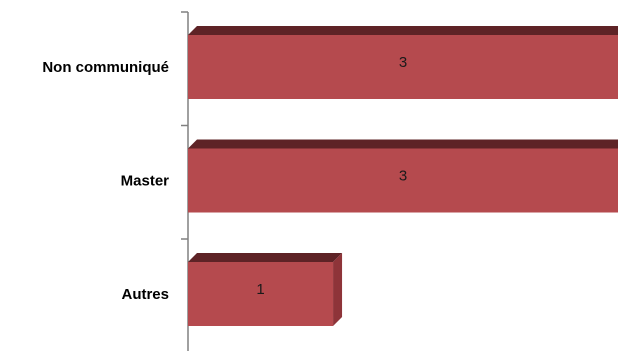 The width and height of the screenshot is (618, 351). What do you see at coordinates (185, 181) in the screenshot?
I see `axis-layer` at bounding box center [185, 181].